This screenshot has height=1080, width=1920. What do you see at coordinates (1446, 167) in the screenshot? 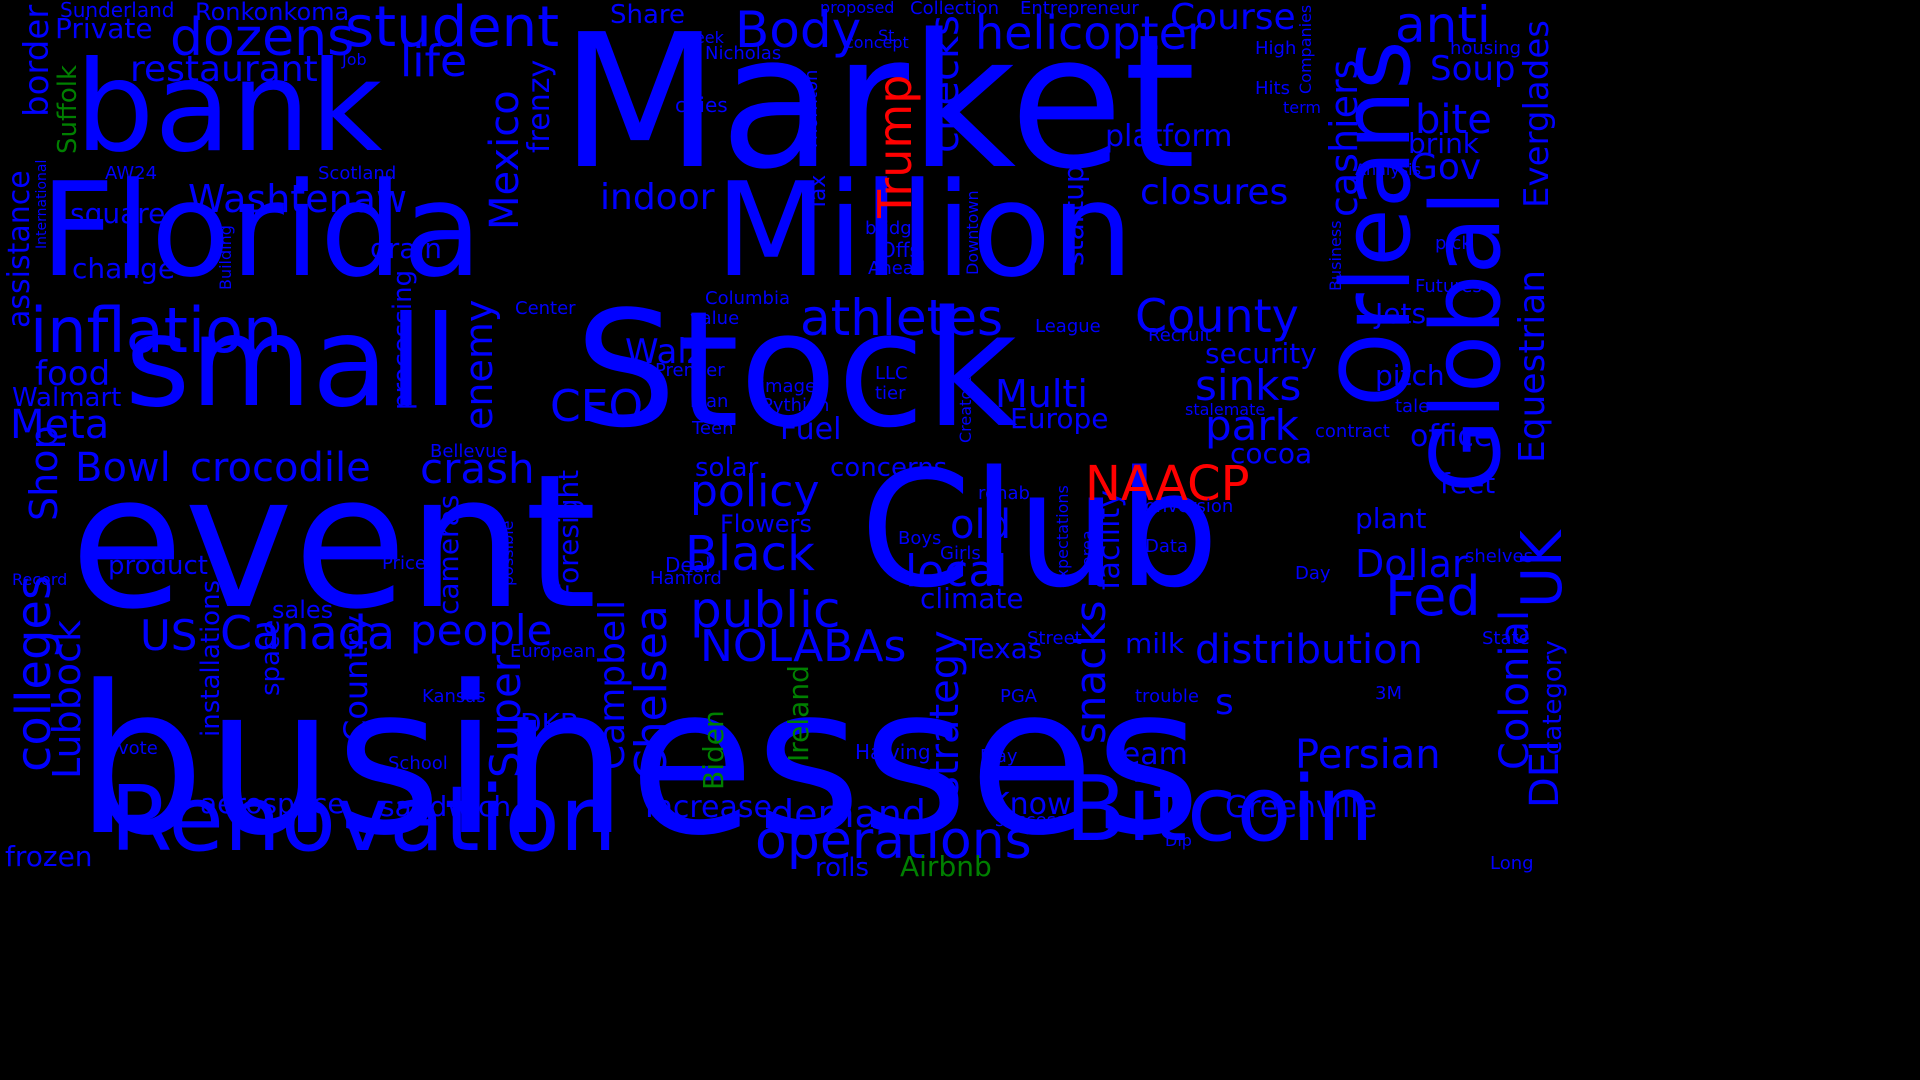
I see `word-gov: Gov` at bounding box center [1446, 167].